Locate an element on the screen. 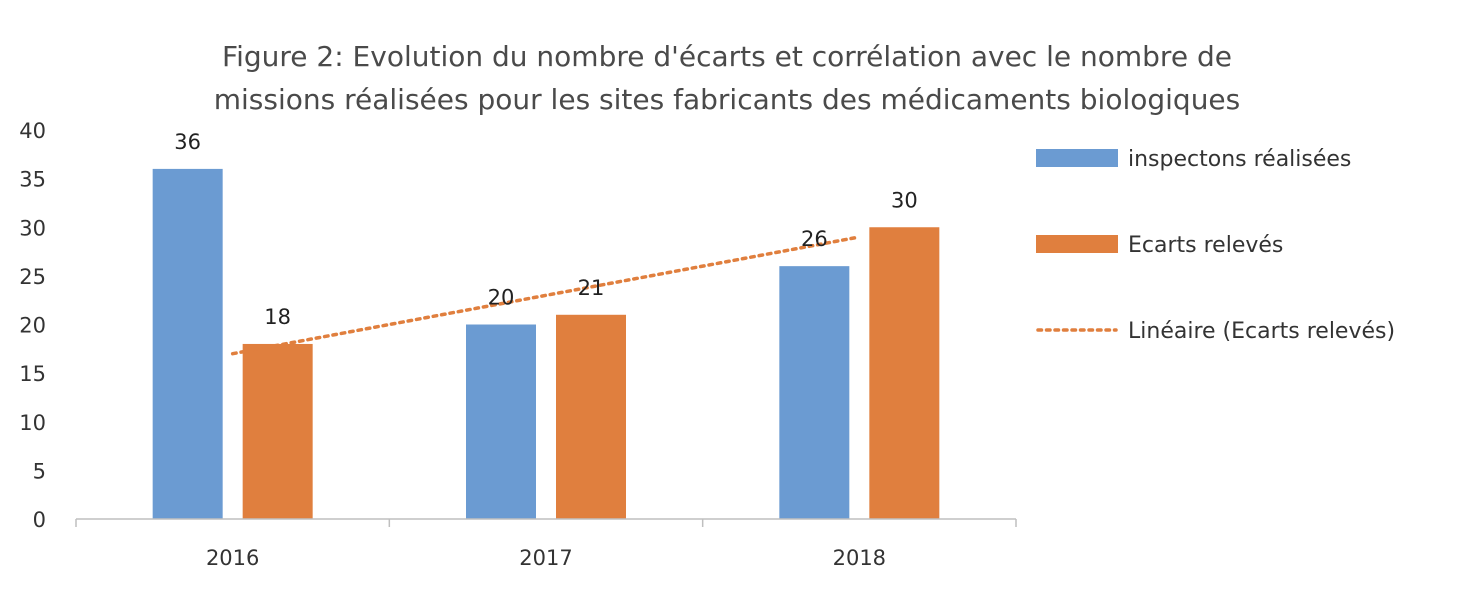  y-tick-label: 15 is located at coordinates (32, 374).